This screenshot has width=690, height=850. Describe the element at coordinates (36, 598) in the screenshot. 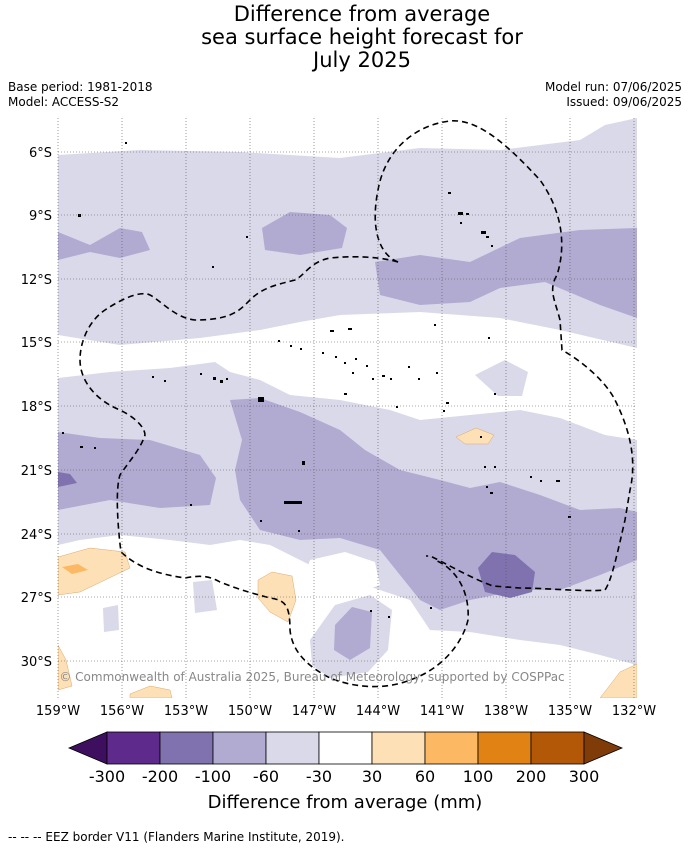

I see `lat-label: 27°S` at that location.